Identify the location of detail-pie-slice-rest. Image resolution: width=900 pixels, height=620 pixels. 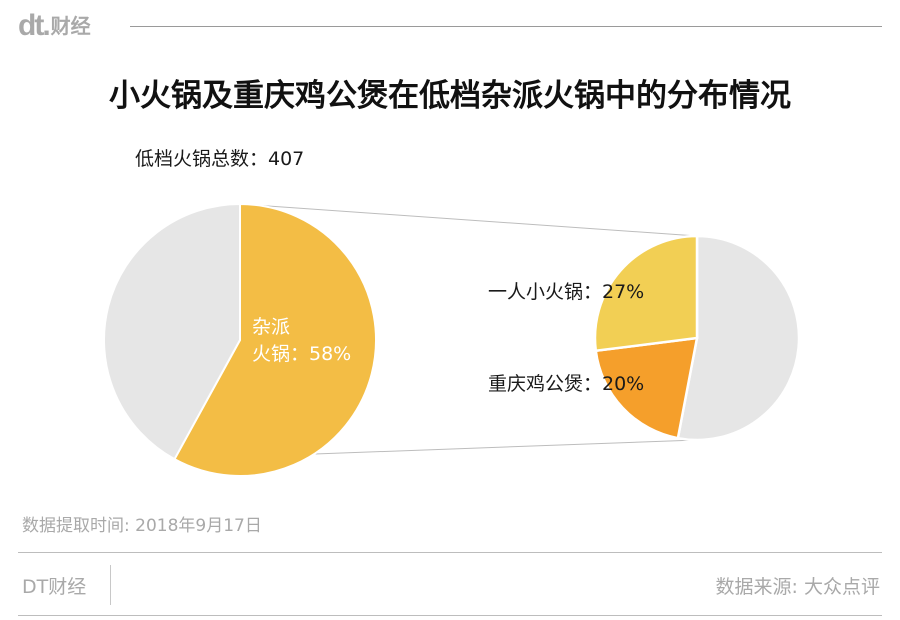
(738, 338).